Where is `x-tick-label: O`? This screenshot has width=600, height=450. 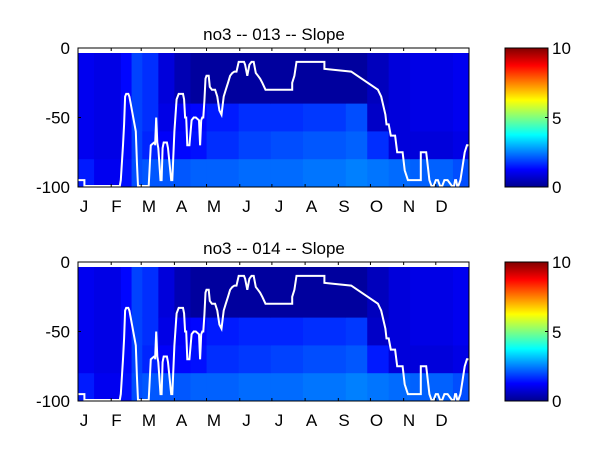
x-tick-label: O is located at coordinates (376, 420).